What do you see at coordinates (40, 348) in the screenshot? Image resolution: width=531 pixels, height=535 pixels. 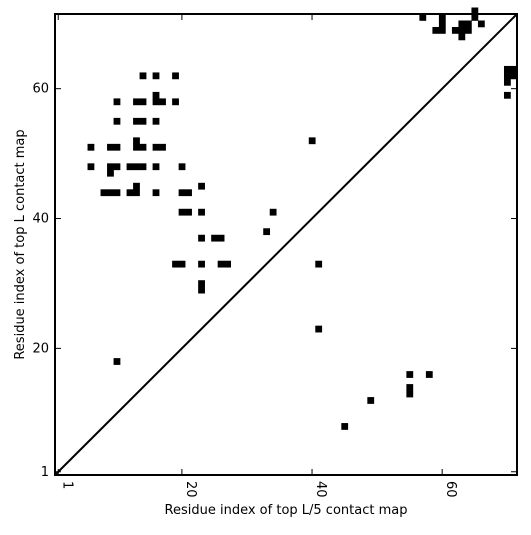 I see `y-tick-label: 20` at bounding box center [40, 348].